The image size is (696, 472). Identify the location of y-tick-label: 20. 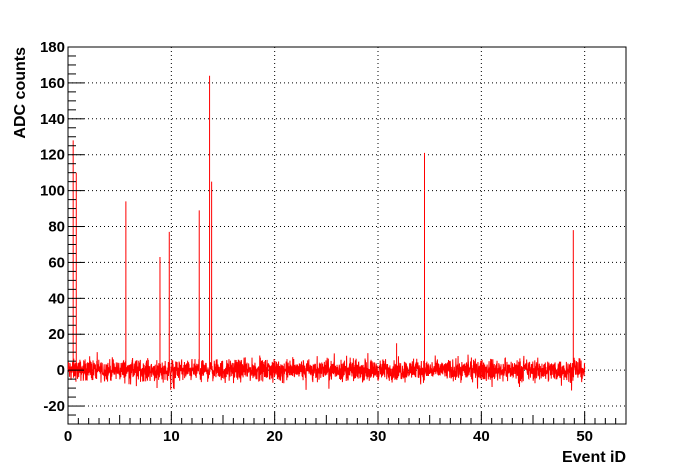
(56, 334).